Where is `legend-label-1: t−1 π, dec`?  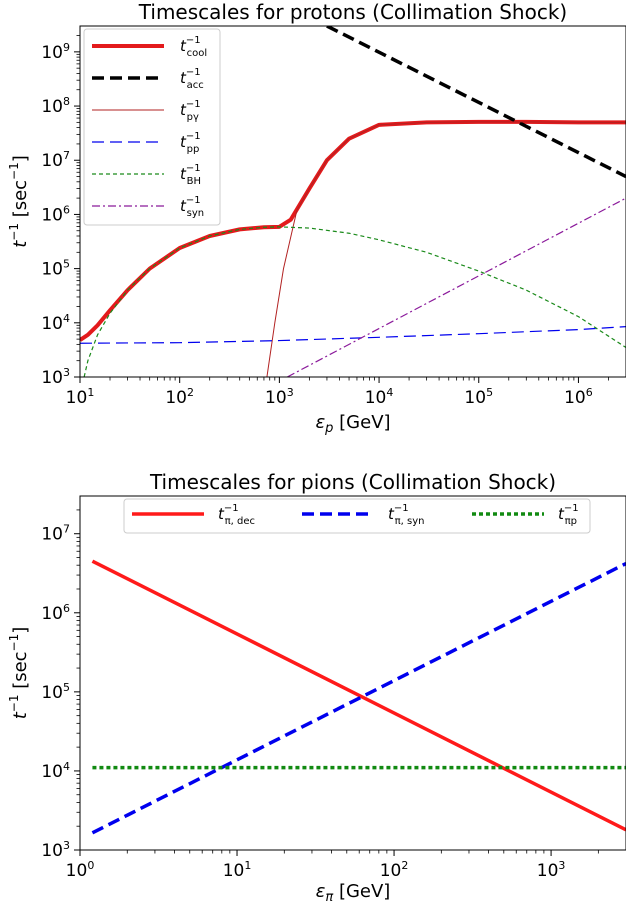
legend-label-1: t−1 π, dec is located at coordinates (236, 515).